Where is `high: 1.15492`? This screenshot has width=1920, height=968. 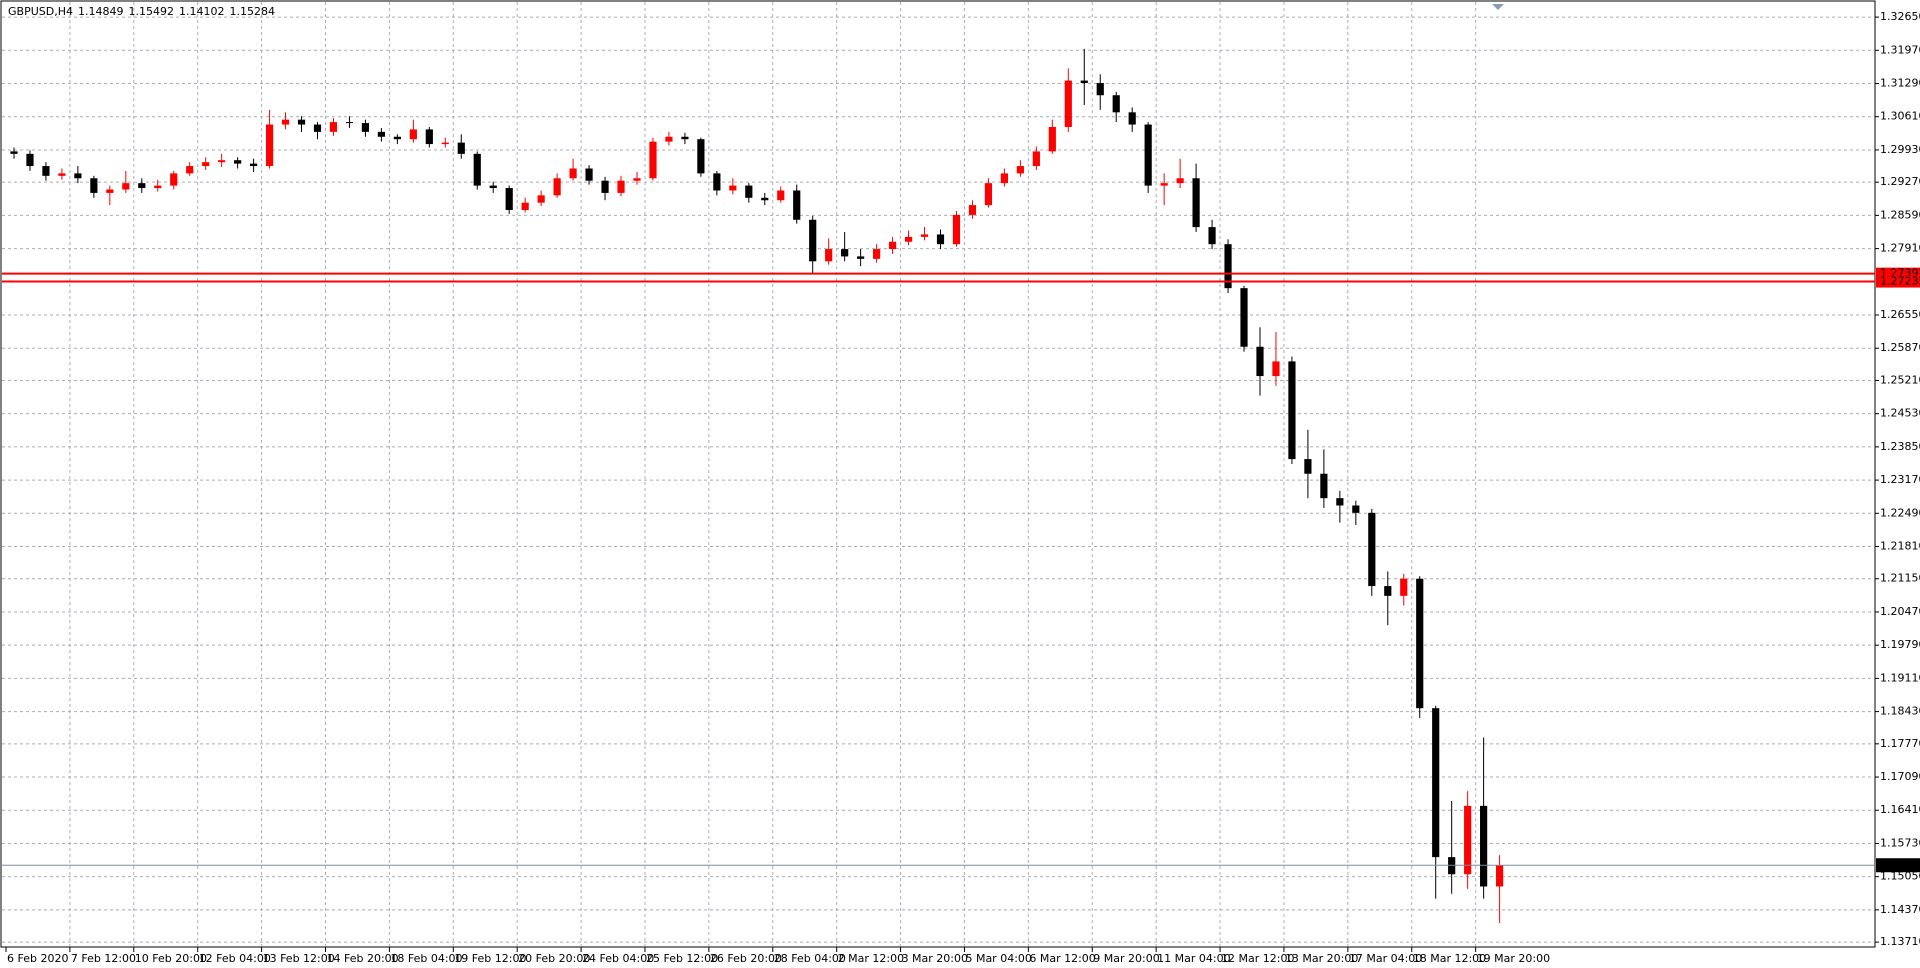 high: 1.15492 is located at coordinates (151, 11).